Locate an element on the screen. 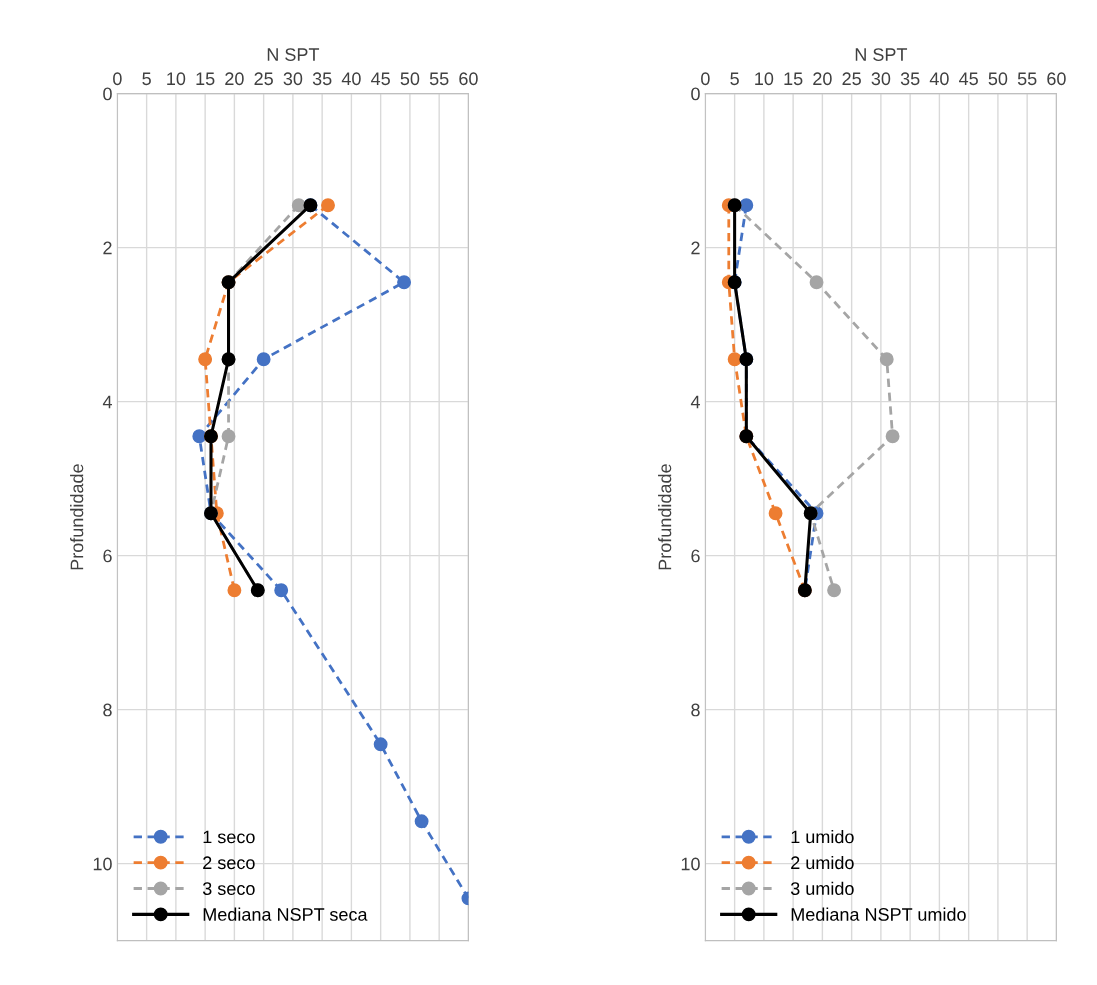 The image size is (1097, 985). legend-label: Mediana NSPT umido is located at coordinates (878, 914).